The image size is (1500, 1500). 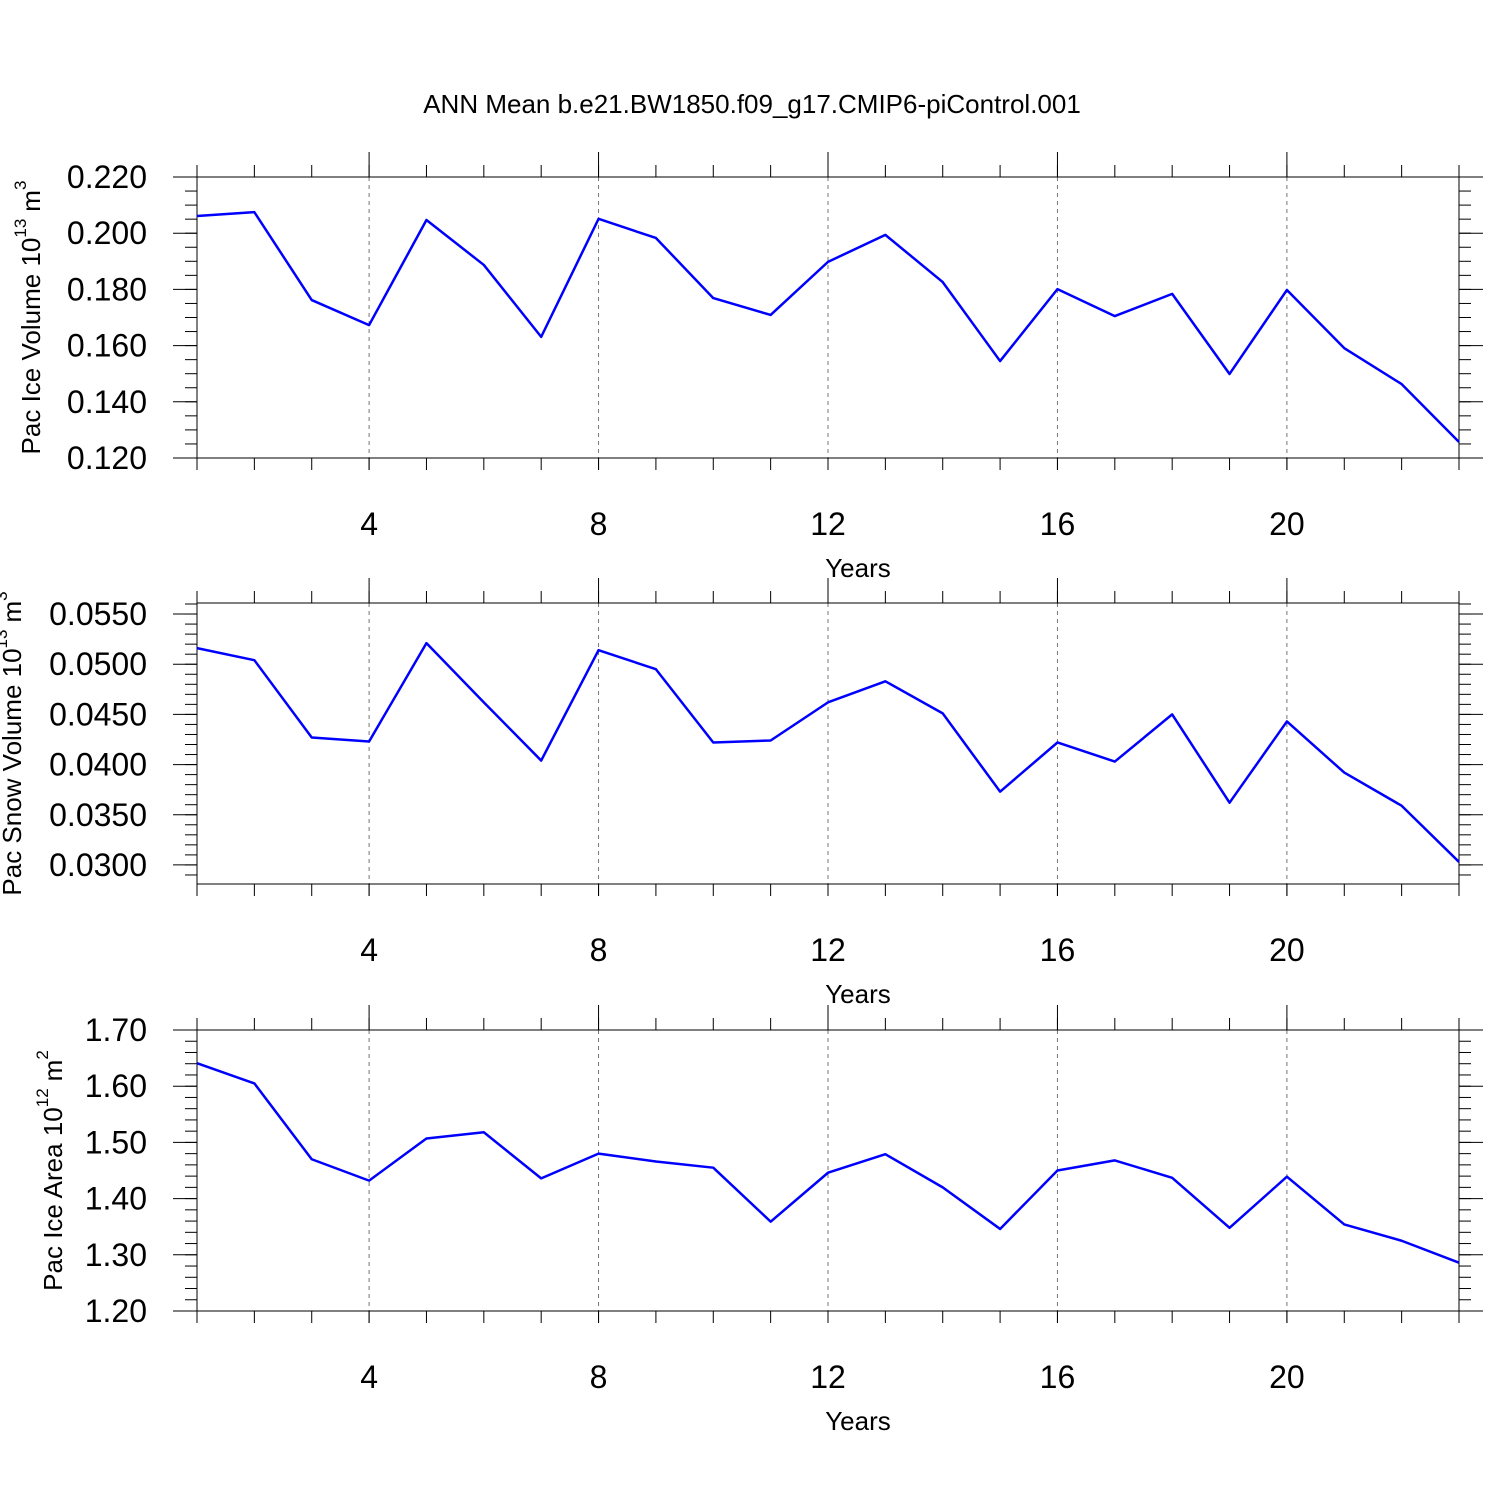 What do you see at coordinates (107, 458) in the screenshot?
I see `y-tick-label: 0.120` at bounding box center [107, 458].